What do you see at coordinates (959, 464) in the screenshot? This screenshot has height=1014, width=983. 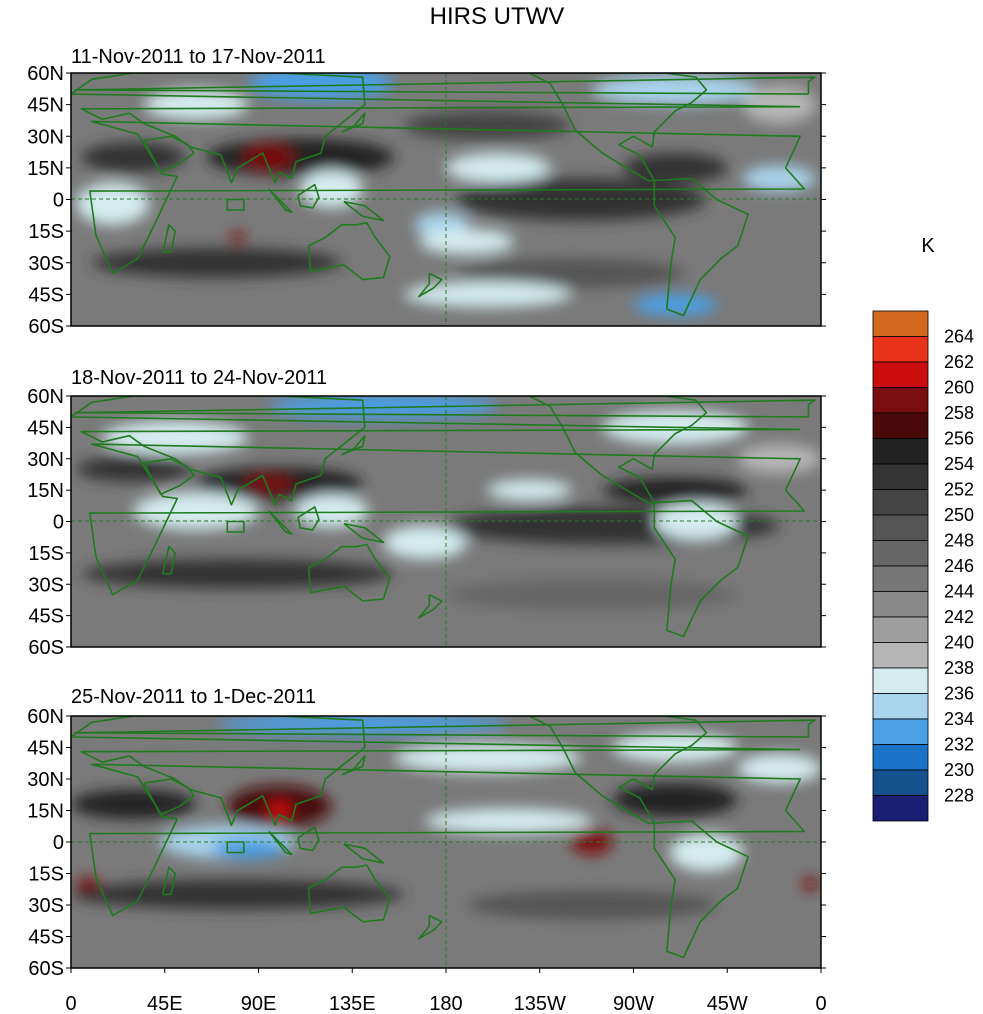 I see `colorbar-label: 254` at bounding box center [959, 464].